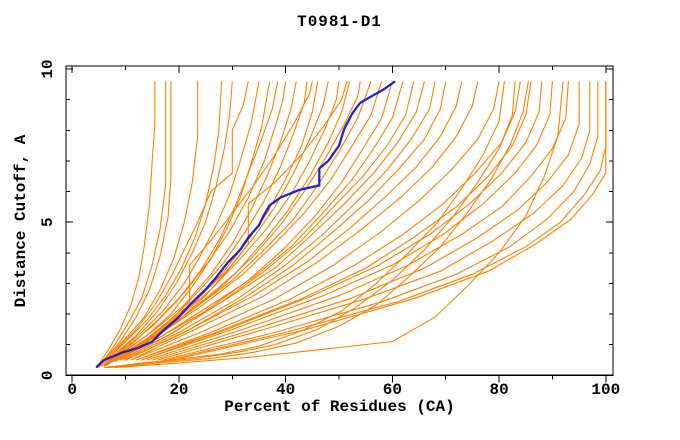 This screenshot has height=440, width=680. Describe the element at coordinates (48, 375) in the screenshot. I see `y-tick-label: 0` at that location.